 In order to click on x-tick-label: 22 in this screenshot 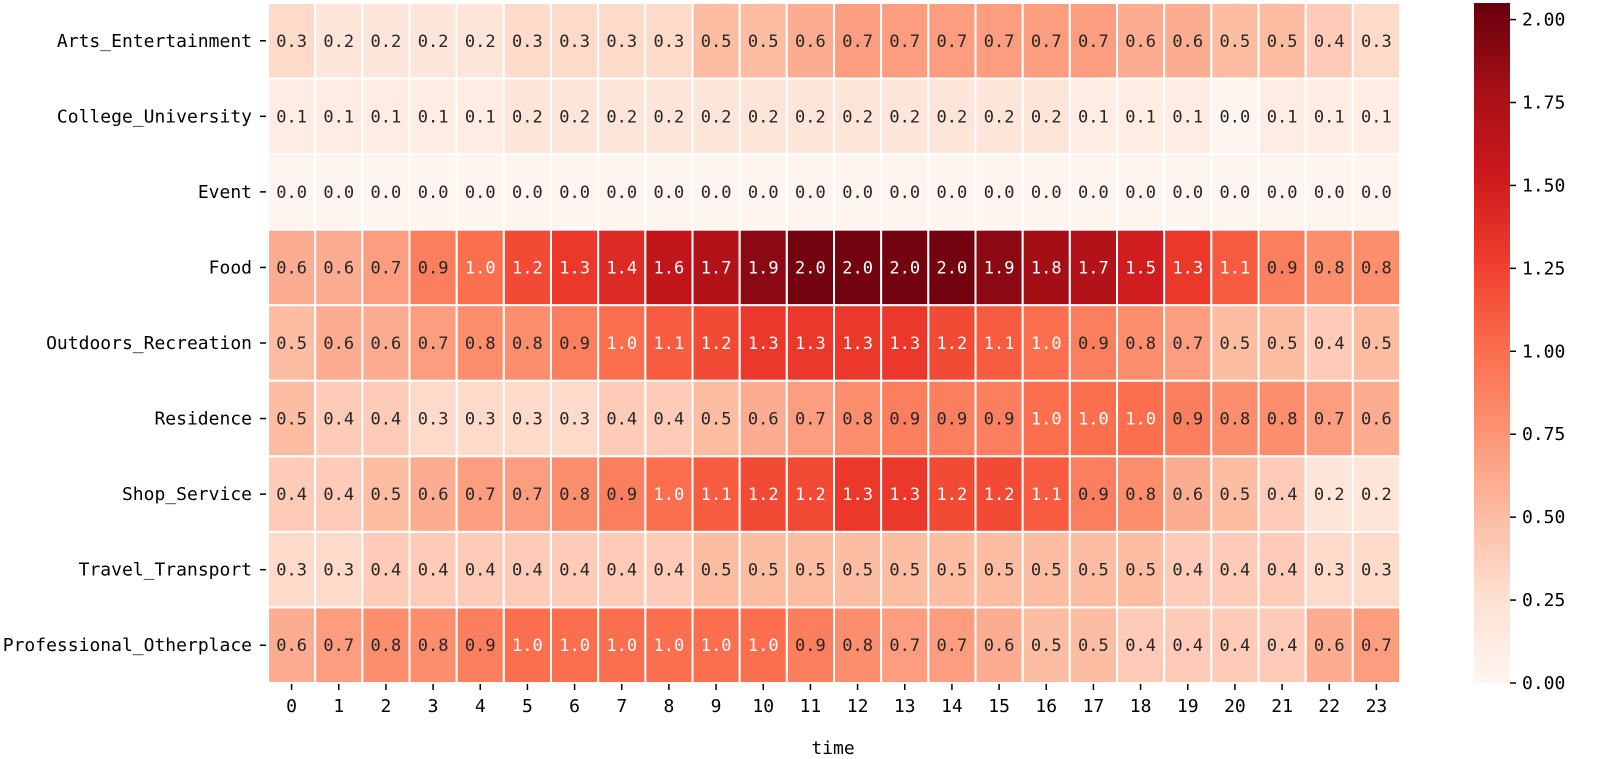, I will do `click(1329, 706)`.